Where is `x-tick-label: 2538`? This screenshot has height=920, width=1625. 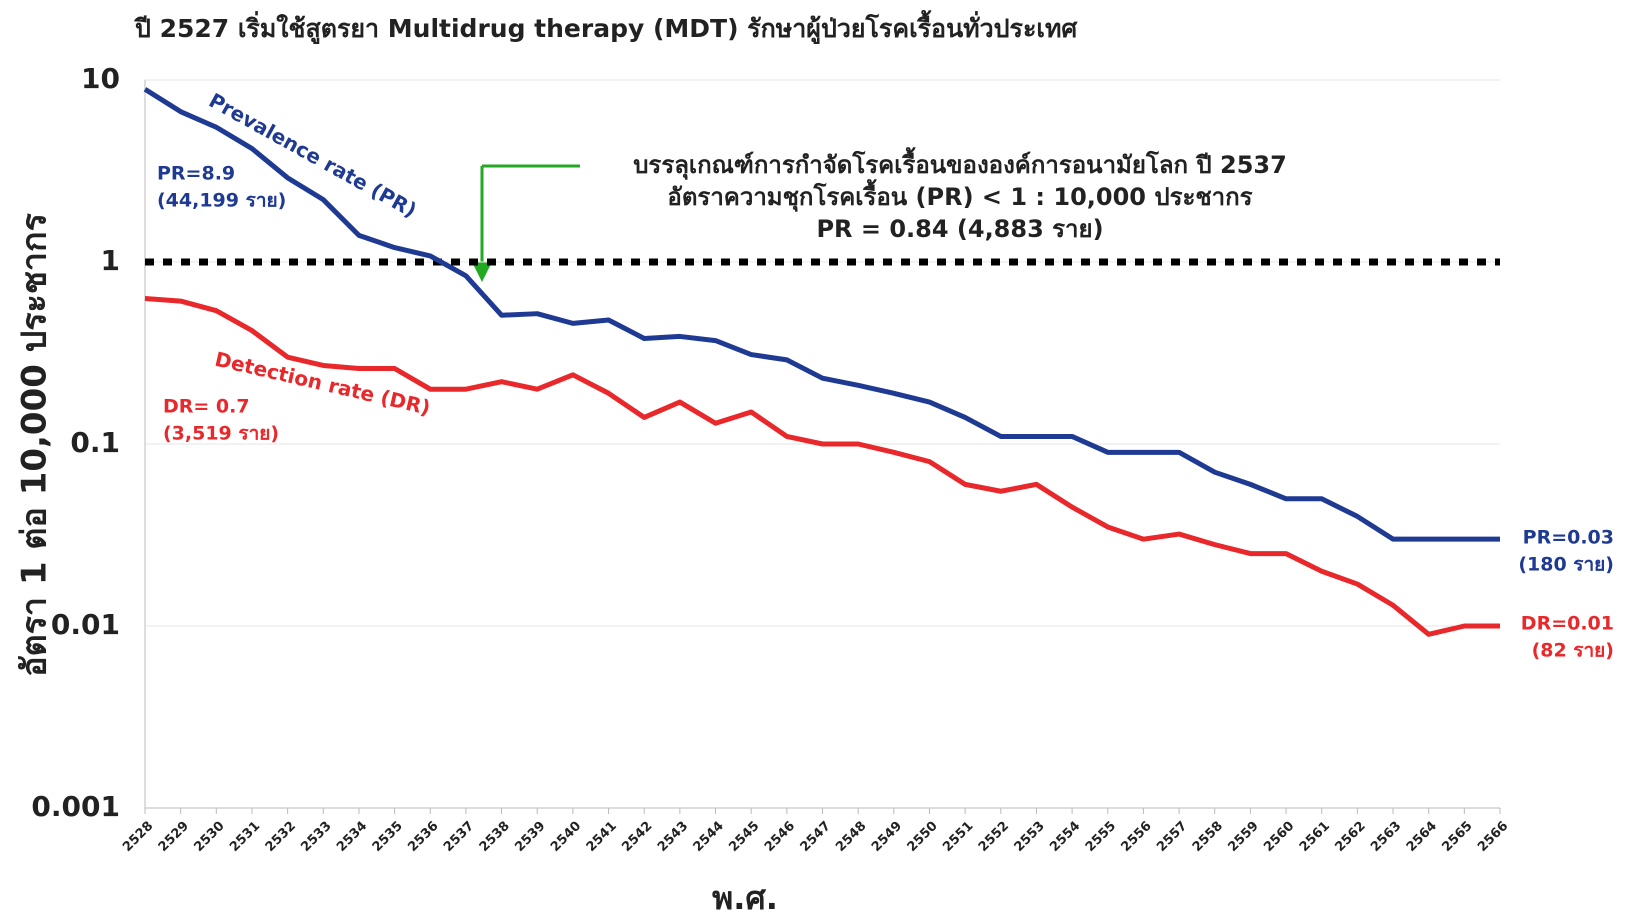
x-tick-label: 2538 is located at coordinates (495, 837).